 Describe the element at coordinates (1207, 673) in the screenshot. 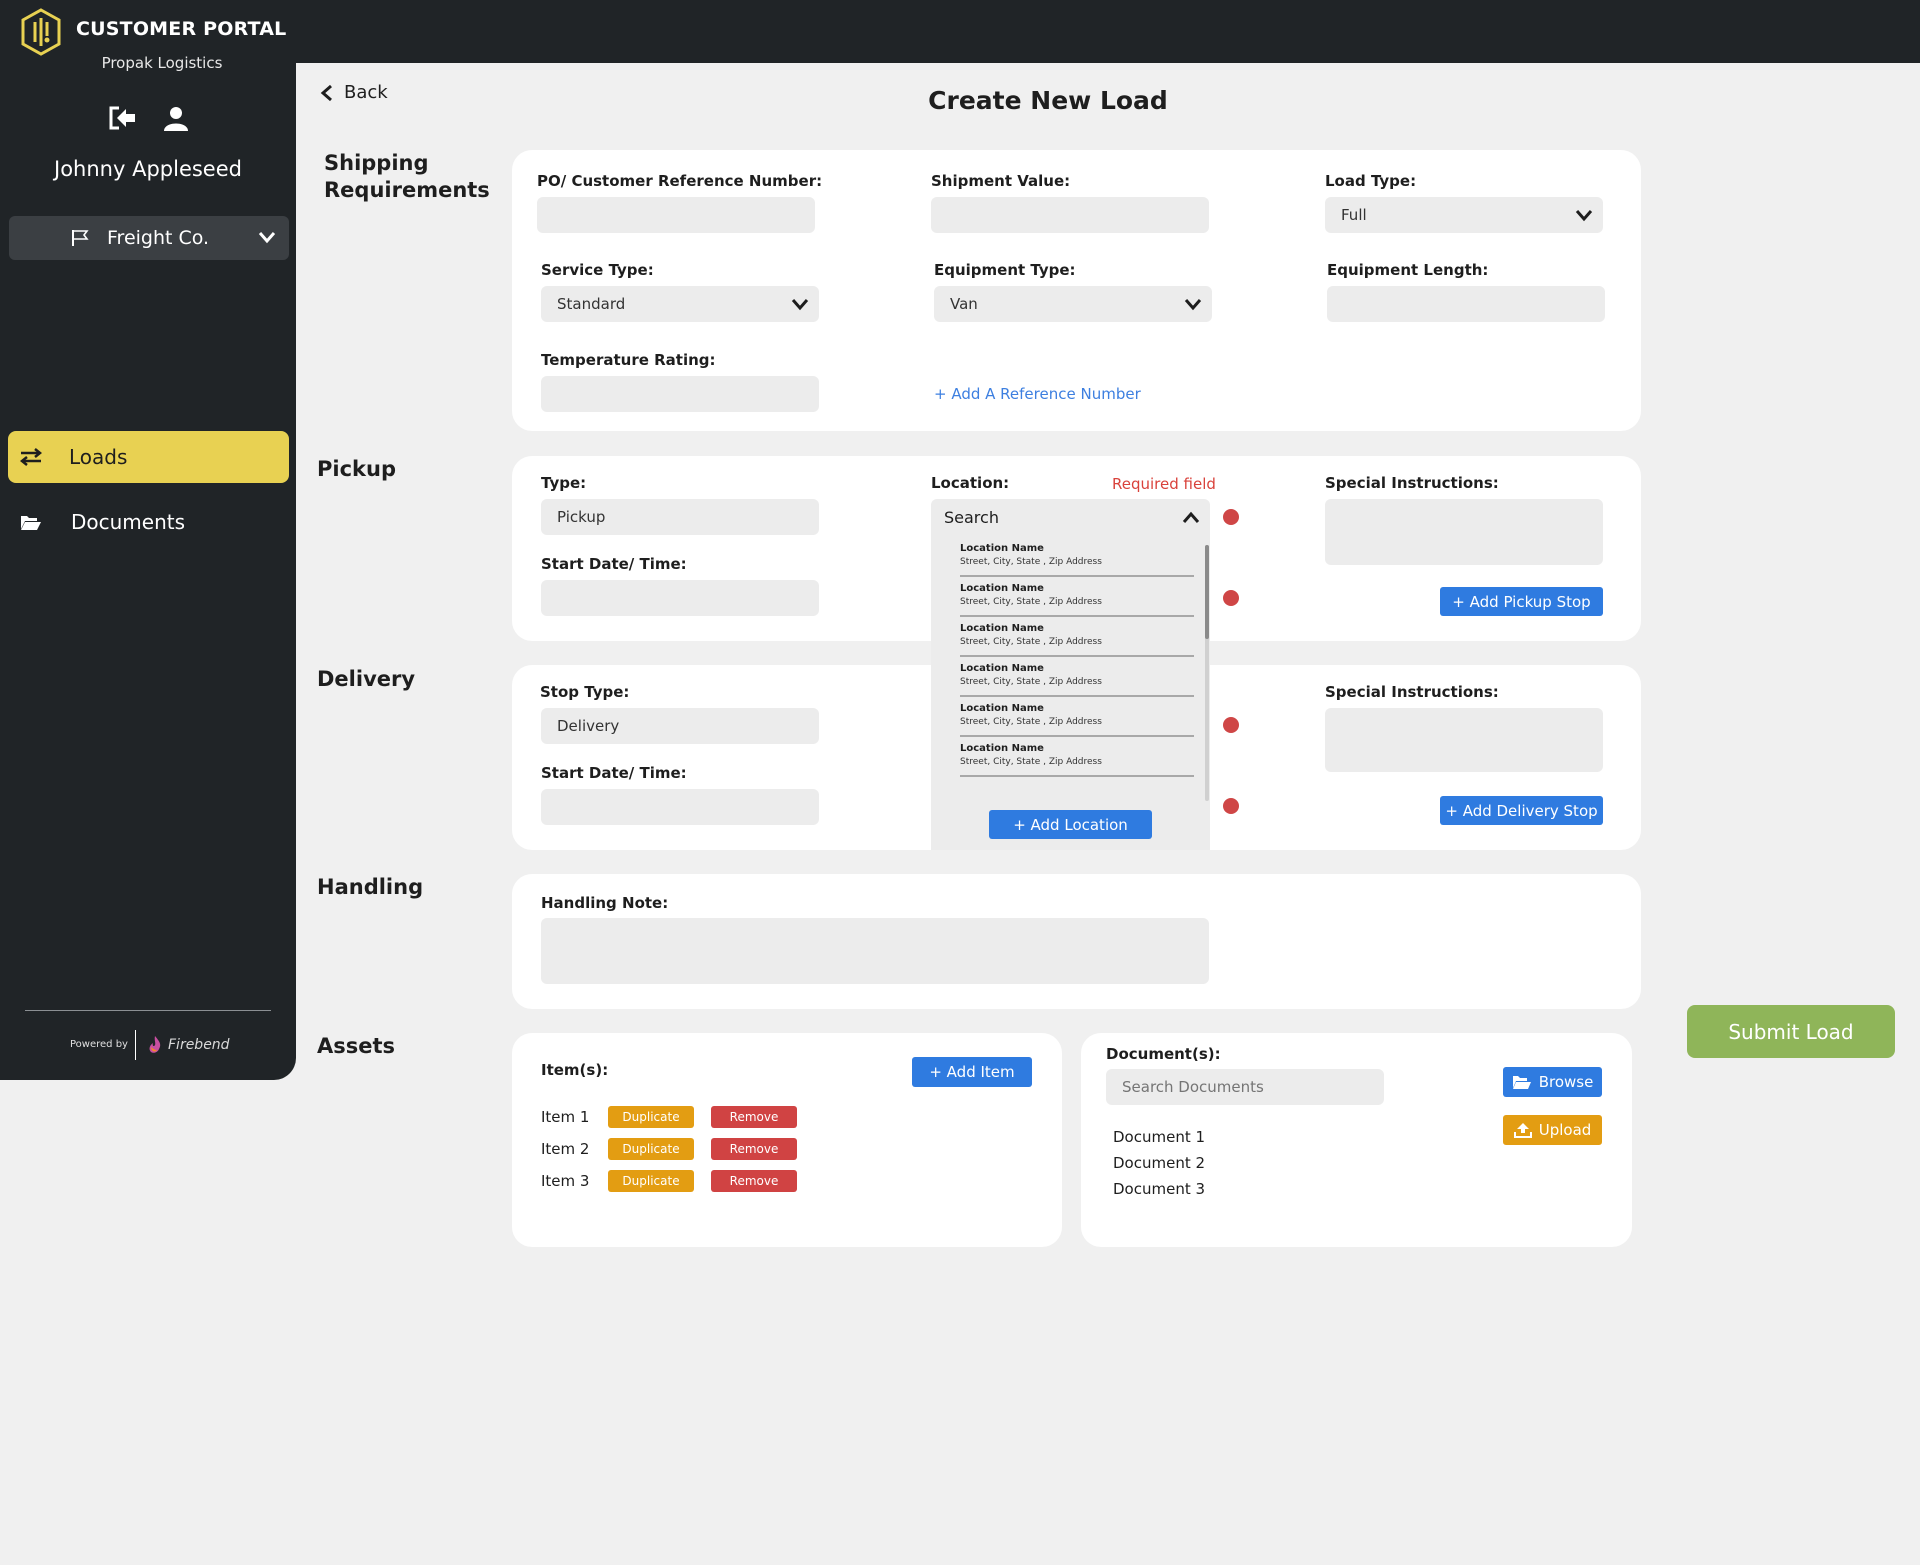

I see `location-dropdown-scrollbar` at that location.